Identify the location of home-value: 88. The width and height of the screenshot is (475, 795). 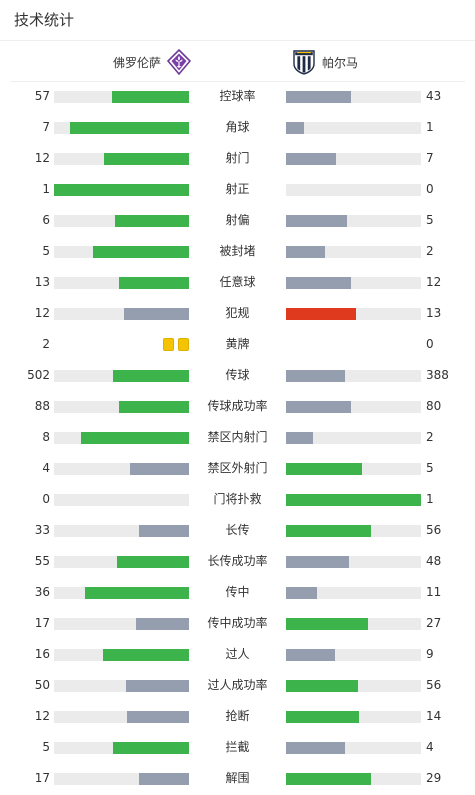
(42, 406).